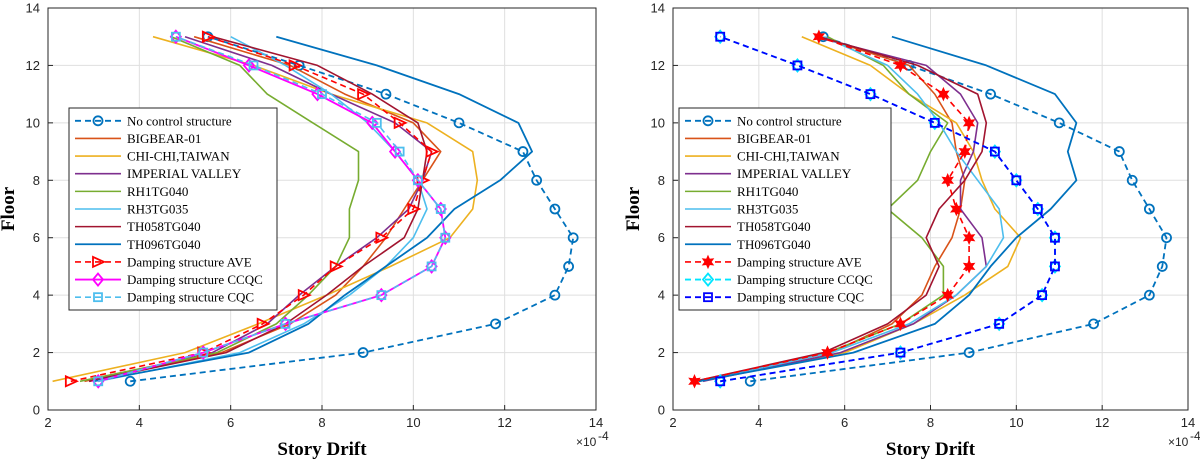 This screenshot has width=1200, height=465. What do you see at coordinates (36, 237) in the screenshot?
I see `y-tick-label: 6` at bounding box center [36, 237].